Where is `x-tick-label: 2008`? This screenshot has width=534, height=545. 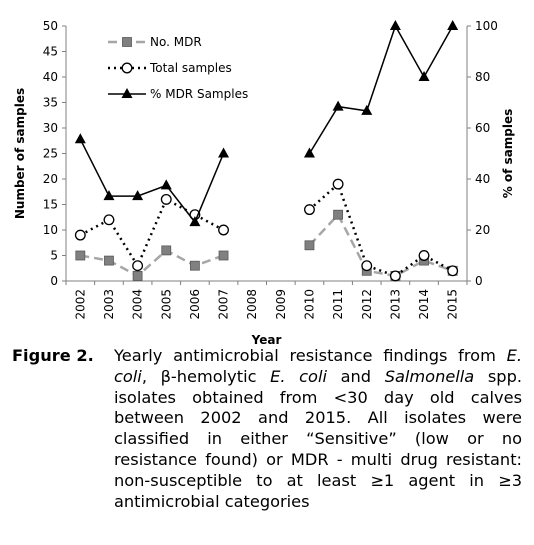
x-tick-label: 2008 is located at coordinates (252, 304).